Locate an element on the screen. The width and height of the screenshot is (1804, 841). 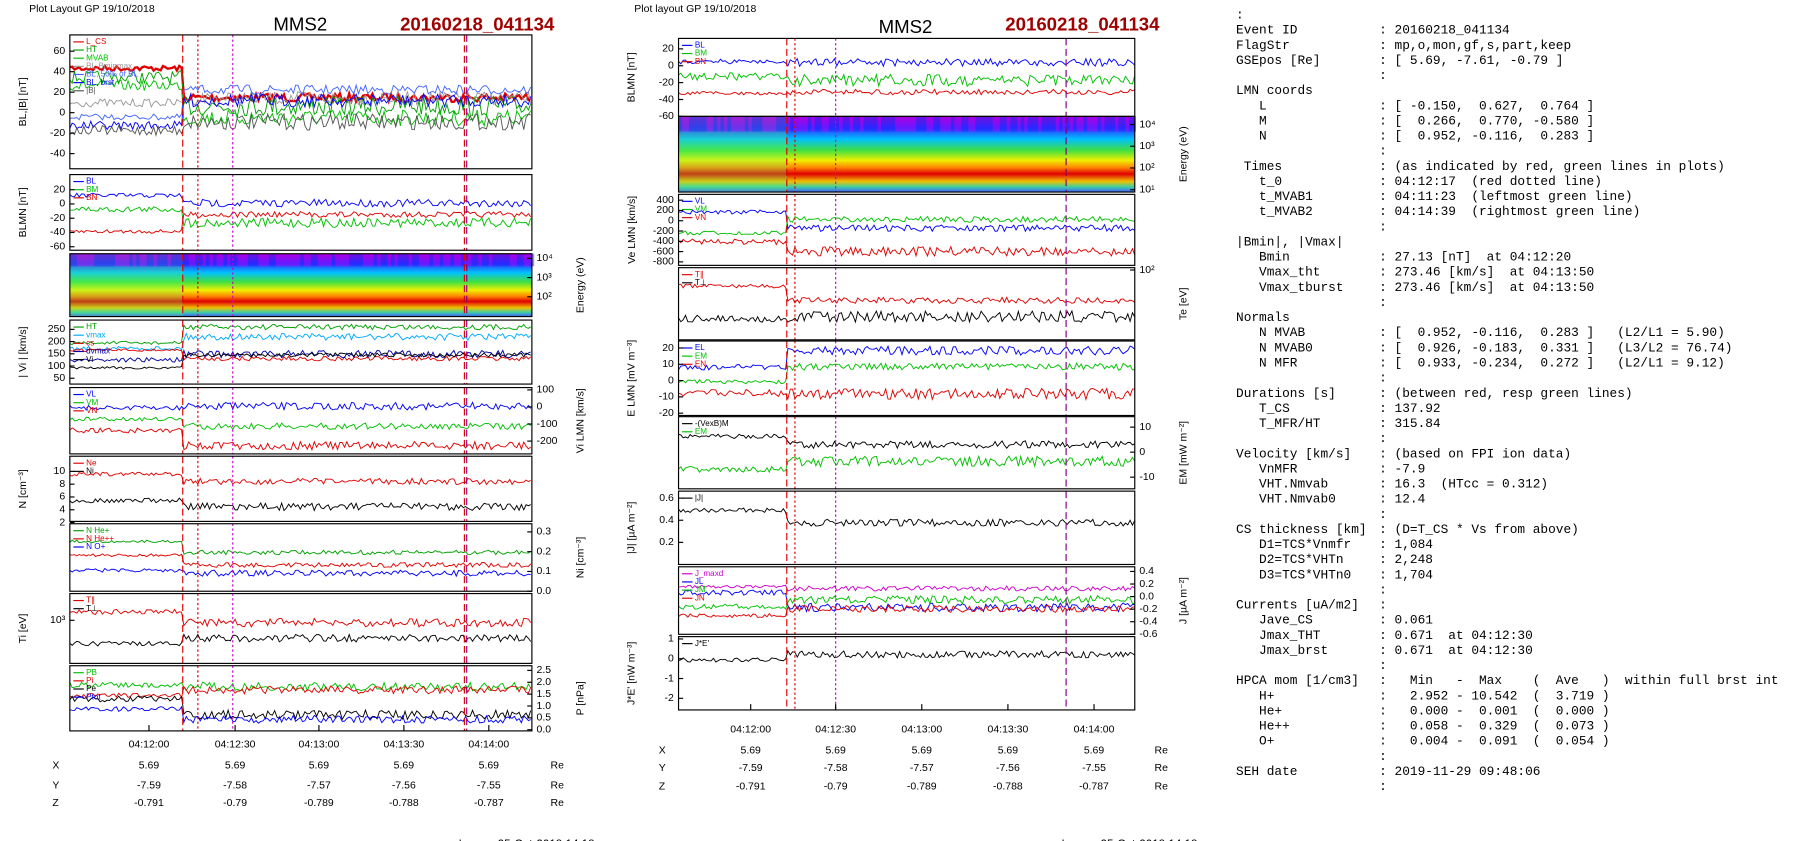
legend-label: Pe is located at coordinates (91, 688).